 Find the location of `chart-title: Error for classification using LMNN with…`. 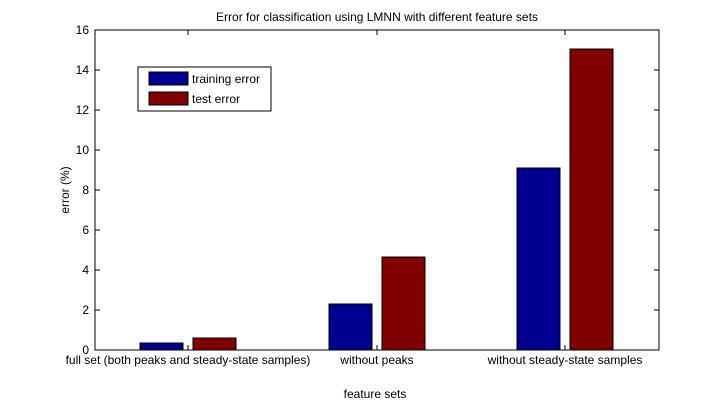

chart-title: Error for classification using LMNN with… is located at coordinates (377, 17).